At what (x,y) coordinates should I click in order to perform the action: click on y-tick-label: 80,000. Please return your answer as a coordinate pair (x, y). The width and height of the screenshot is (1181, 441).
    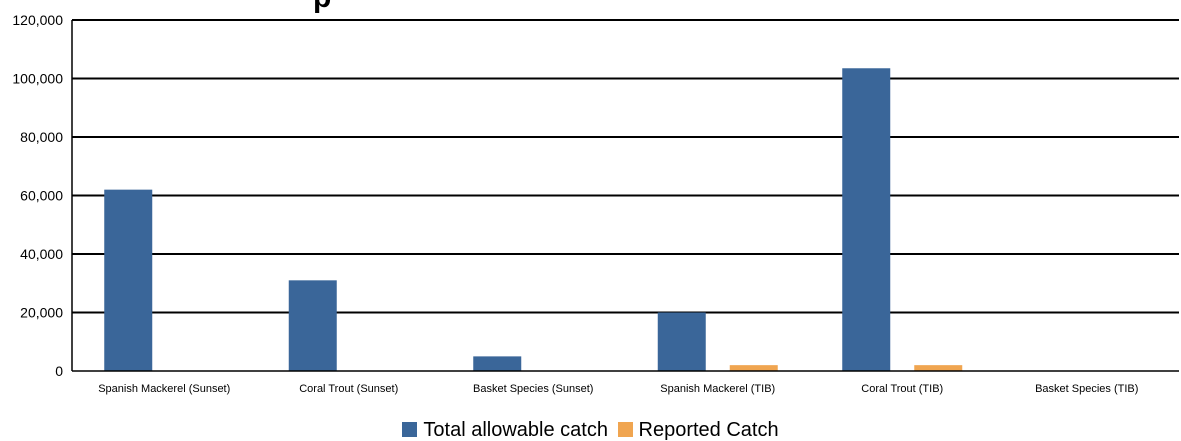
    Looking at the image, I should click on (41, 137).